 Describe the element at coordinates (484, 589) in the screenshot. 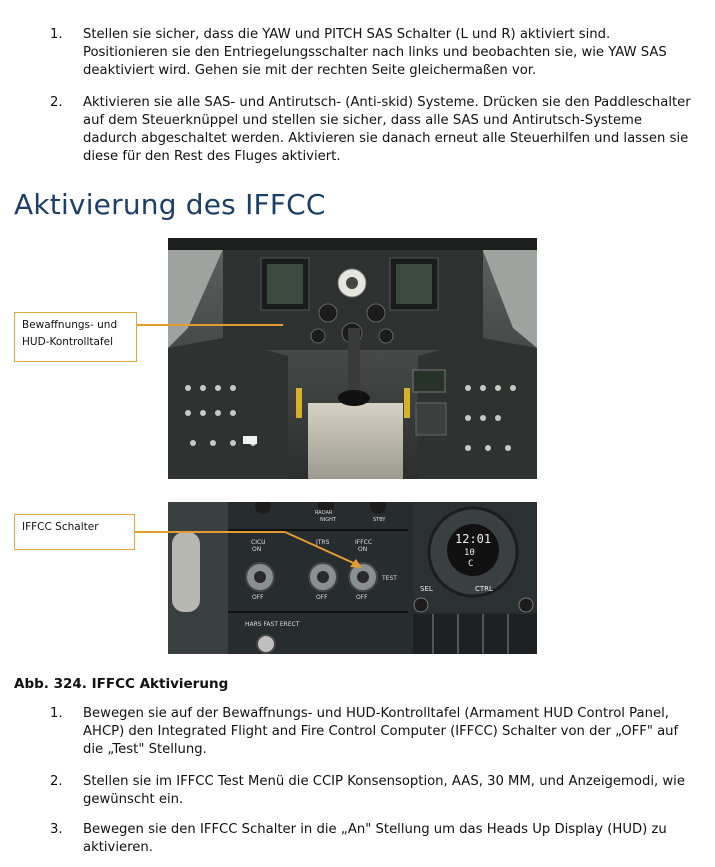

I see `ctrl-label: CTRL` at that location.